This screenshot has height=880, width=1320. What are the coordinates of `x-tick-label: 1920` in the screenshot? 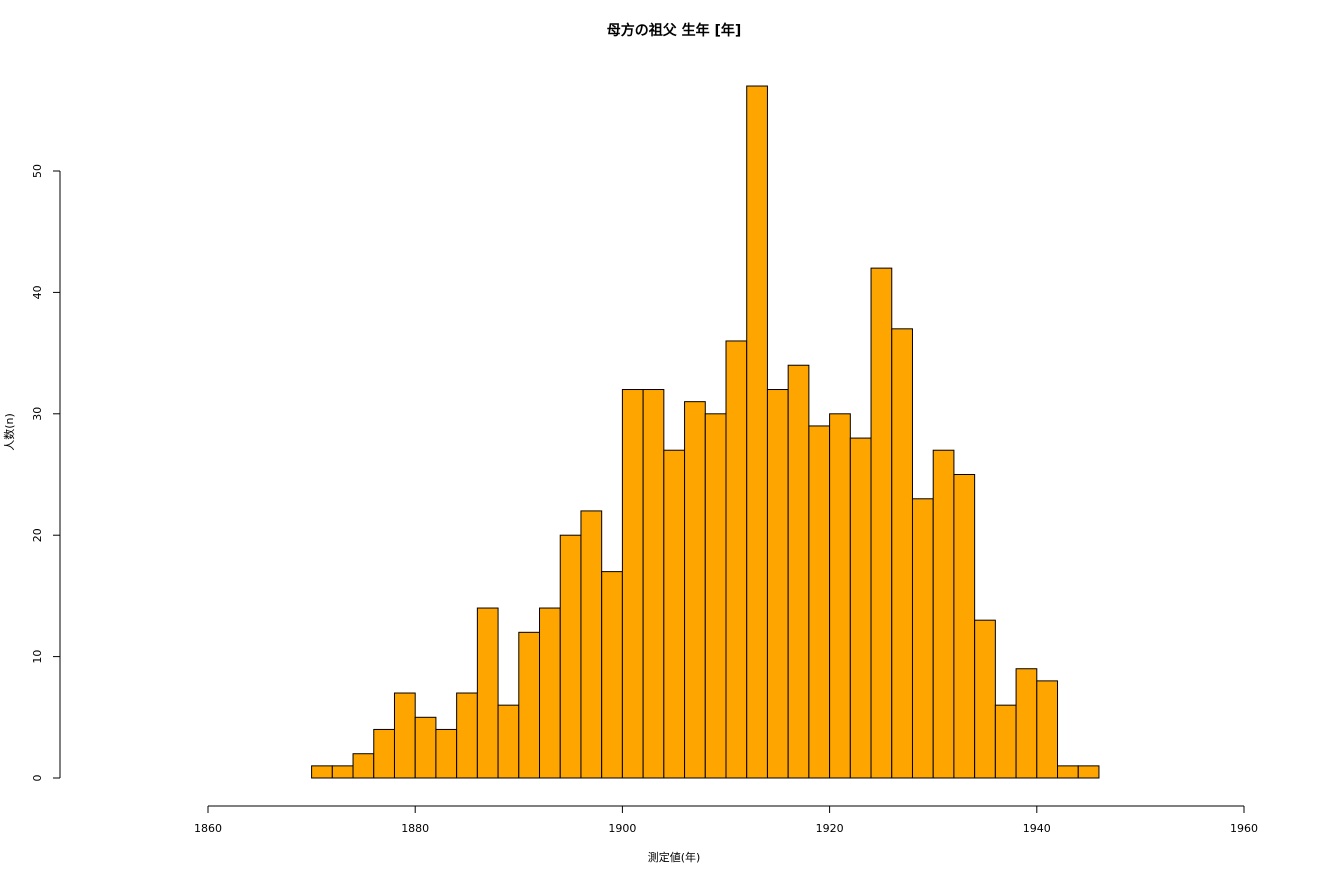 It's located at (830, 828).